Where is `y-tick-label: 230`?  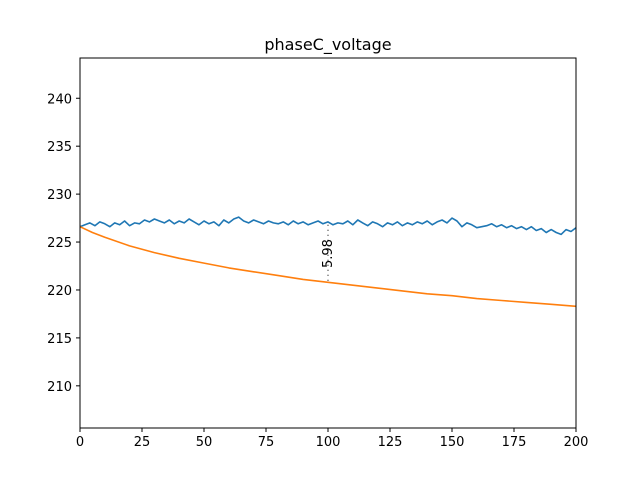 y-tick-label: 230 is located at coordinates (59, 195).